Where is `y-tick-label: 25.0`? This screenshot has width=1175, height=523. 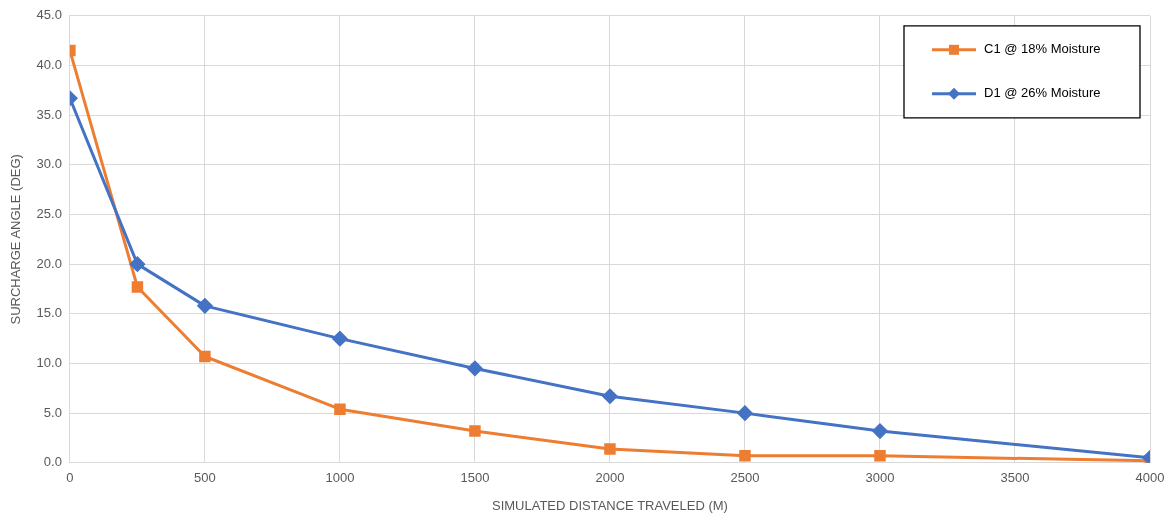
y-tick-label: 25.0 is located at coordinates (49, 214).